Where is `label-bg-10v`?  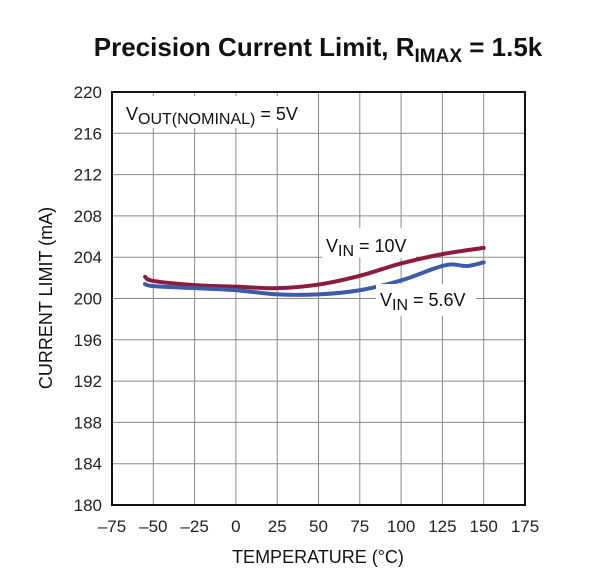
label-bg-10v is located at coordinates (369, 243).